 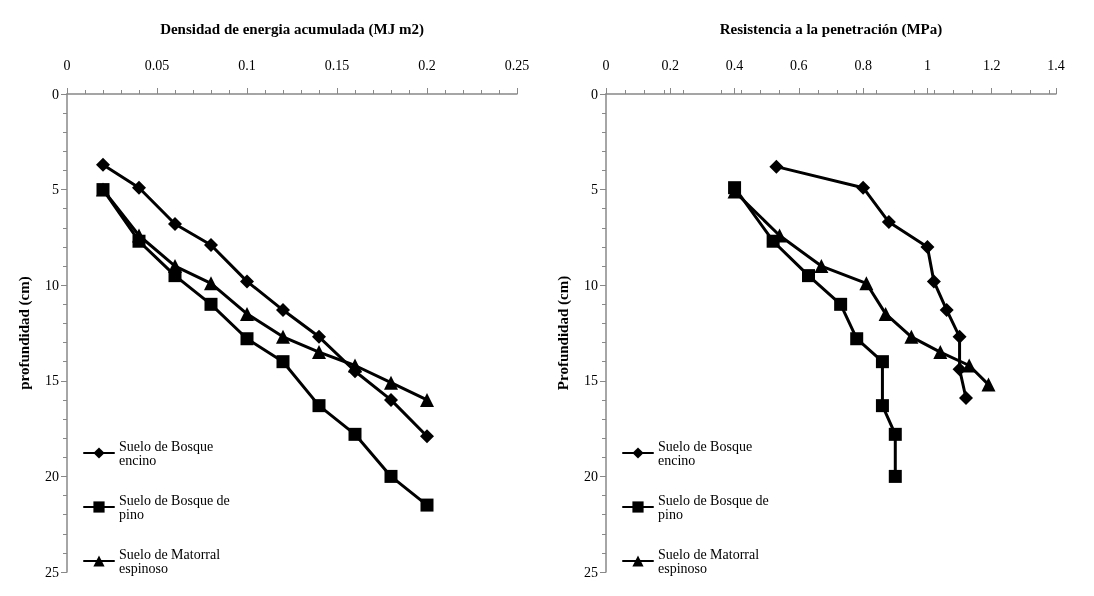 What do you see at coordinates (1056, 65) in the screenshot?
I see `x-tick-label: 1.4` at bounding box center [1056, 65].